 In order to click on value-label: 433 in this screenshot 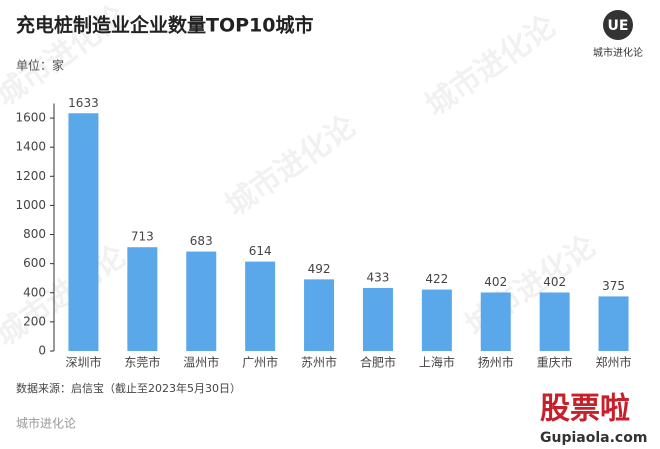, I will do `click(377, 277)`.